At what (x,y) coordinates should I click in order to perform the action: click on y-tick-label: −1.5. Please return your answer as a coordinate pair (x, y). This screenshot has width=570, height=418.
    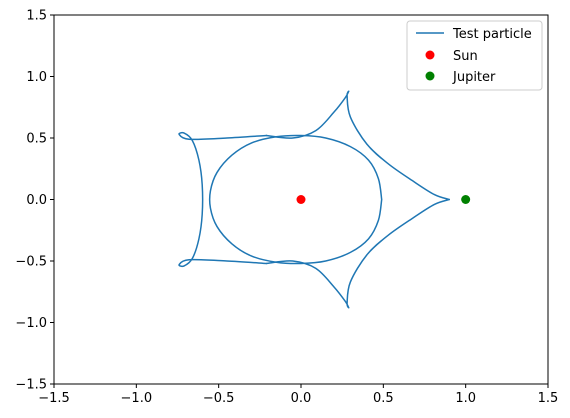
    Looking at the image, I should click on (31, 385).